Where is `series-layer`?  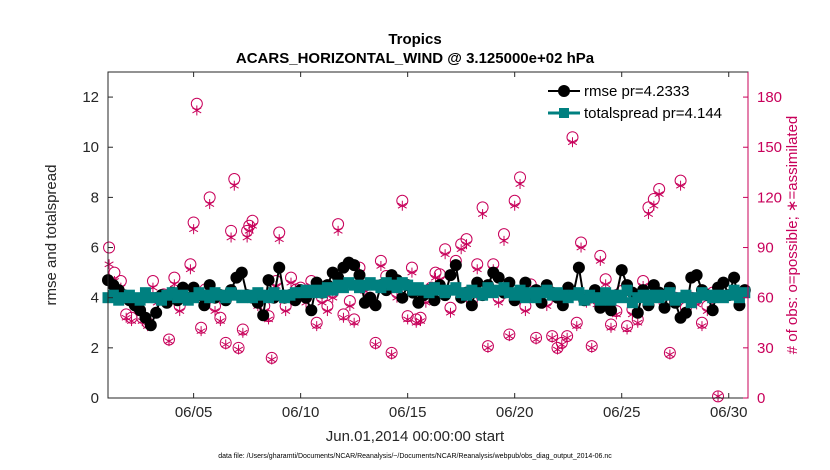 series-layer is located at coordinates (426, 294).